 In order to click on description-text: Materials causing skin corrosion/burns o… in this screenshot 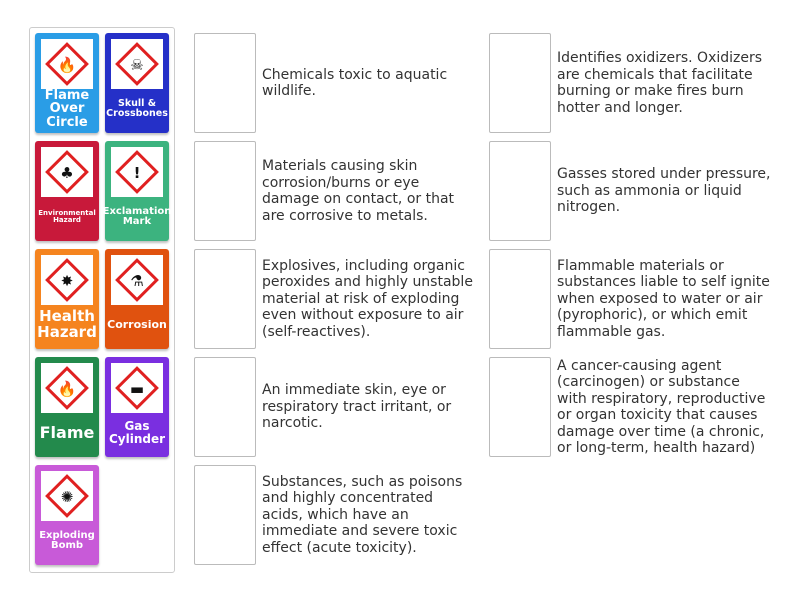, I will do `click(358, 191)`.